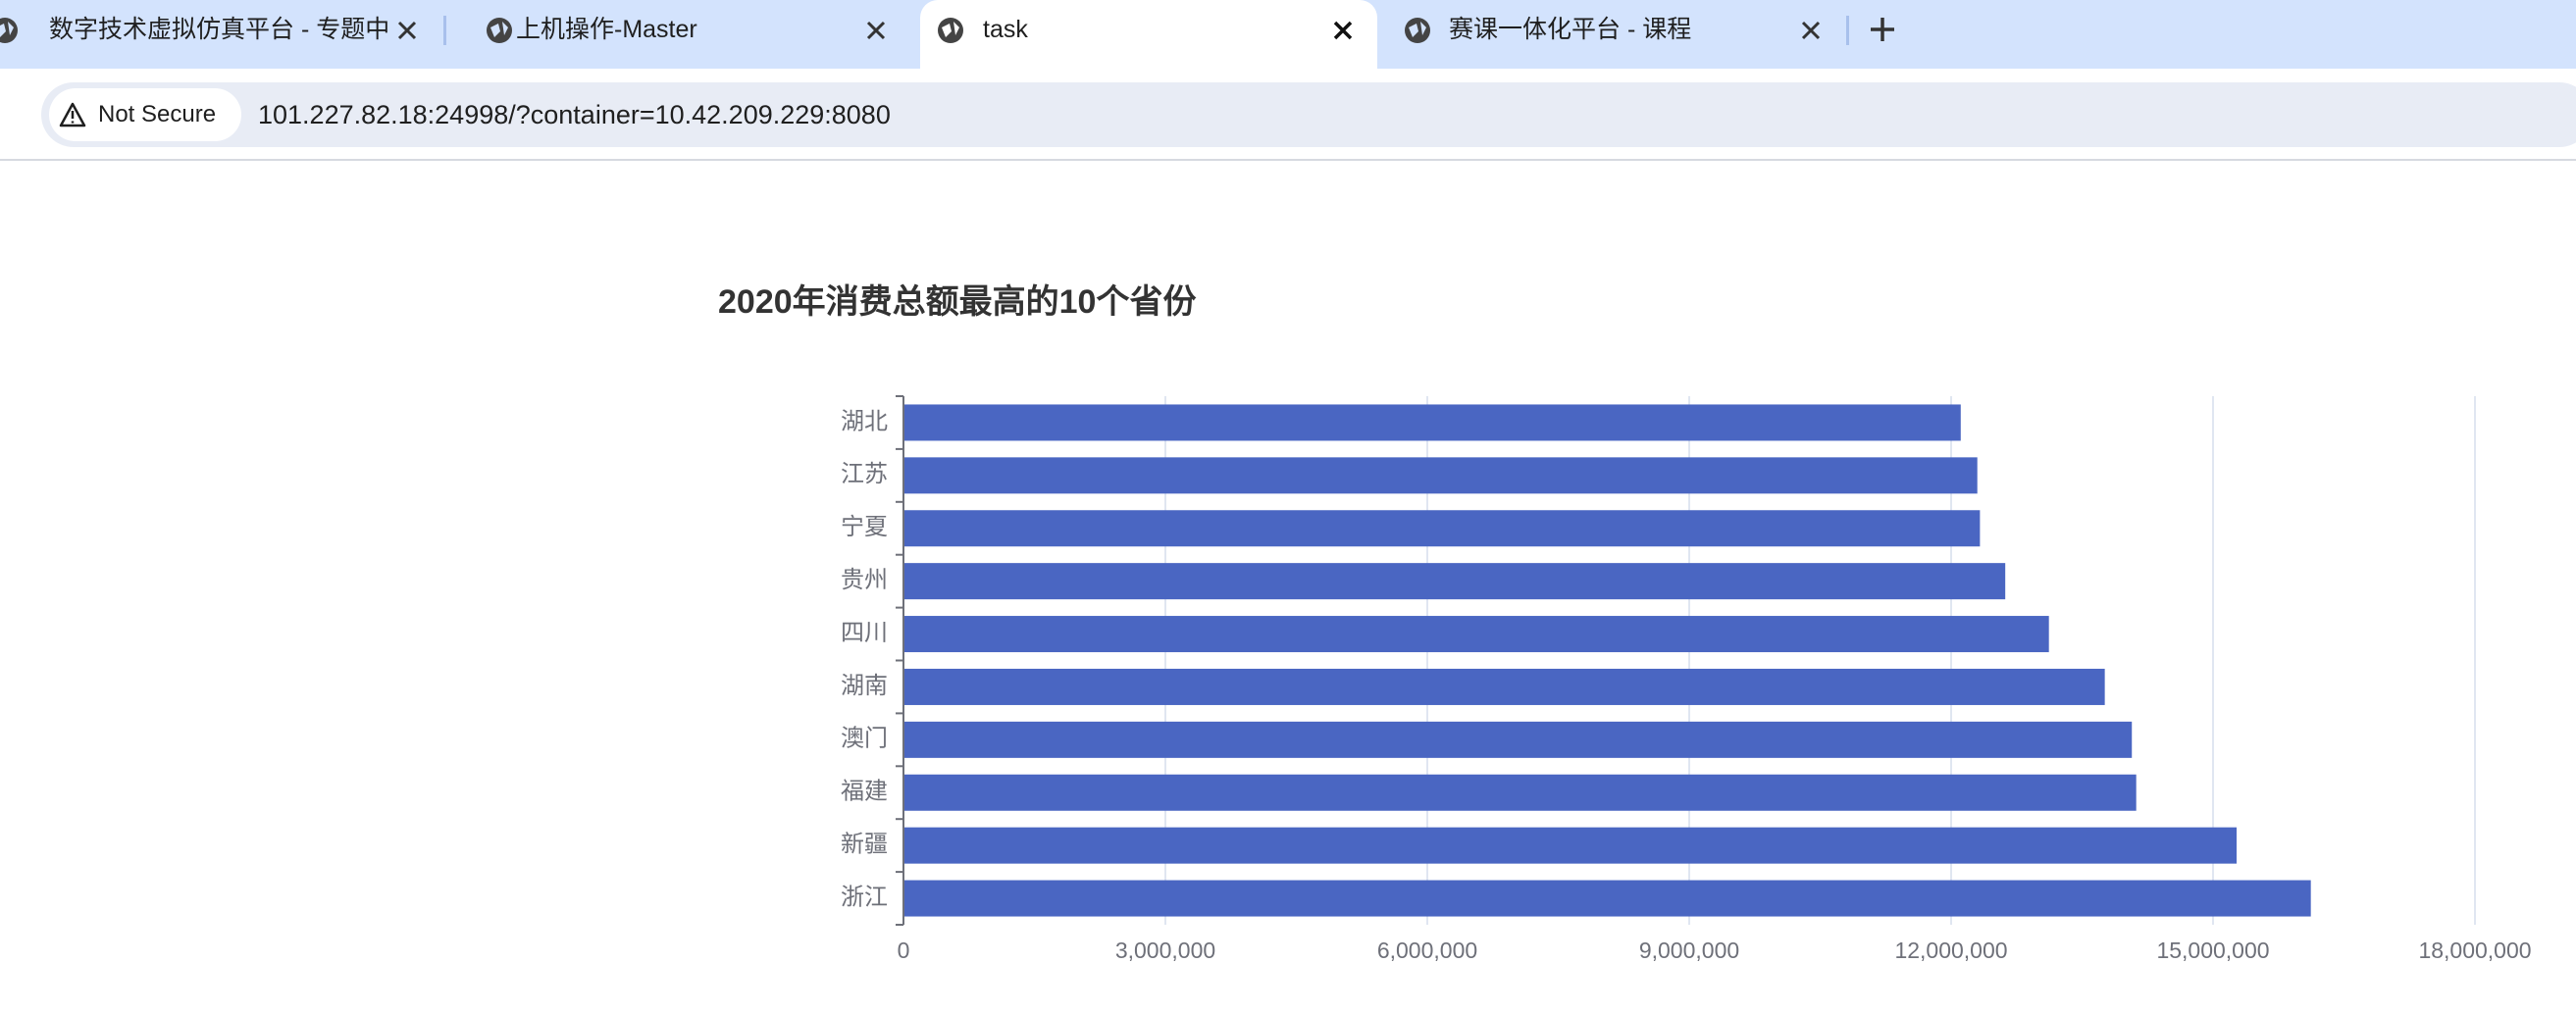 This screenshot has width=2576, height=1014. I want to click on y-tick-label: 湖北, so click(864, 421).